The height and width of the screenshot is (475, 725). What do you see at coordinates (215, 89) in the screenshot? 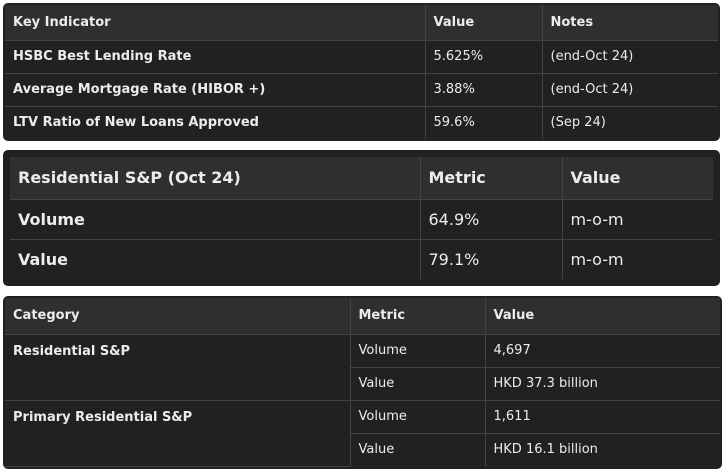
I see `cell: Average Mortgage Rate (HIBOR +)` at bounding box center [215, 89].